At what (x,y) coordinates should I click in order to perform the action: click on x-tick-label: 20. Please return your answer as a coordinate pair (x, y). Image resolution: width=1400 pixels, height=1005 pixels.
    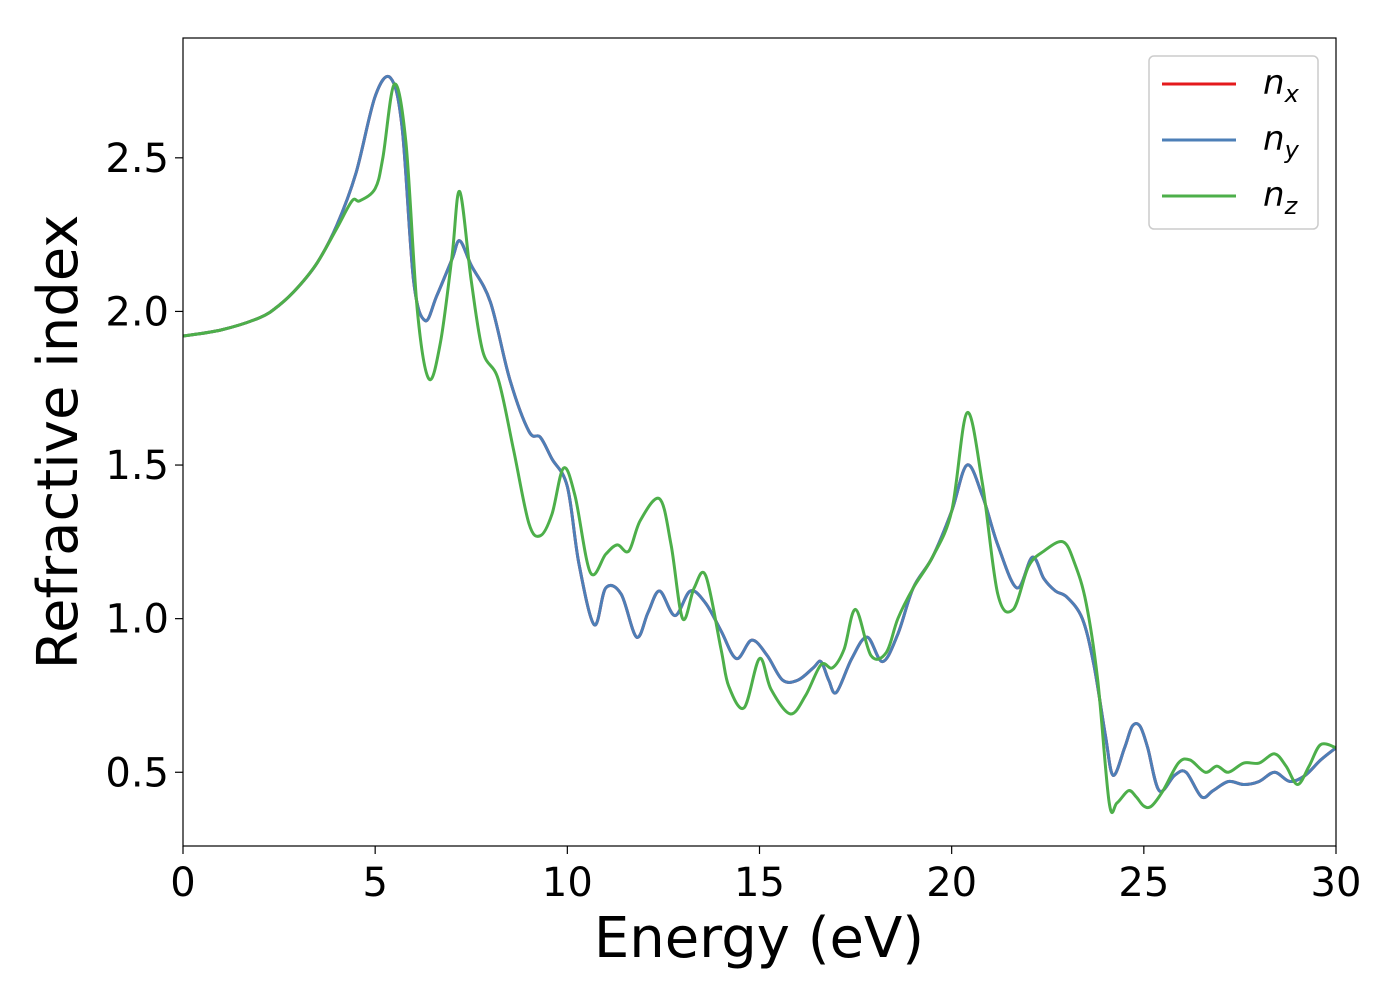
    Looking at the image, I should click on (951, 883).